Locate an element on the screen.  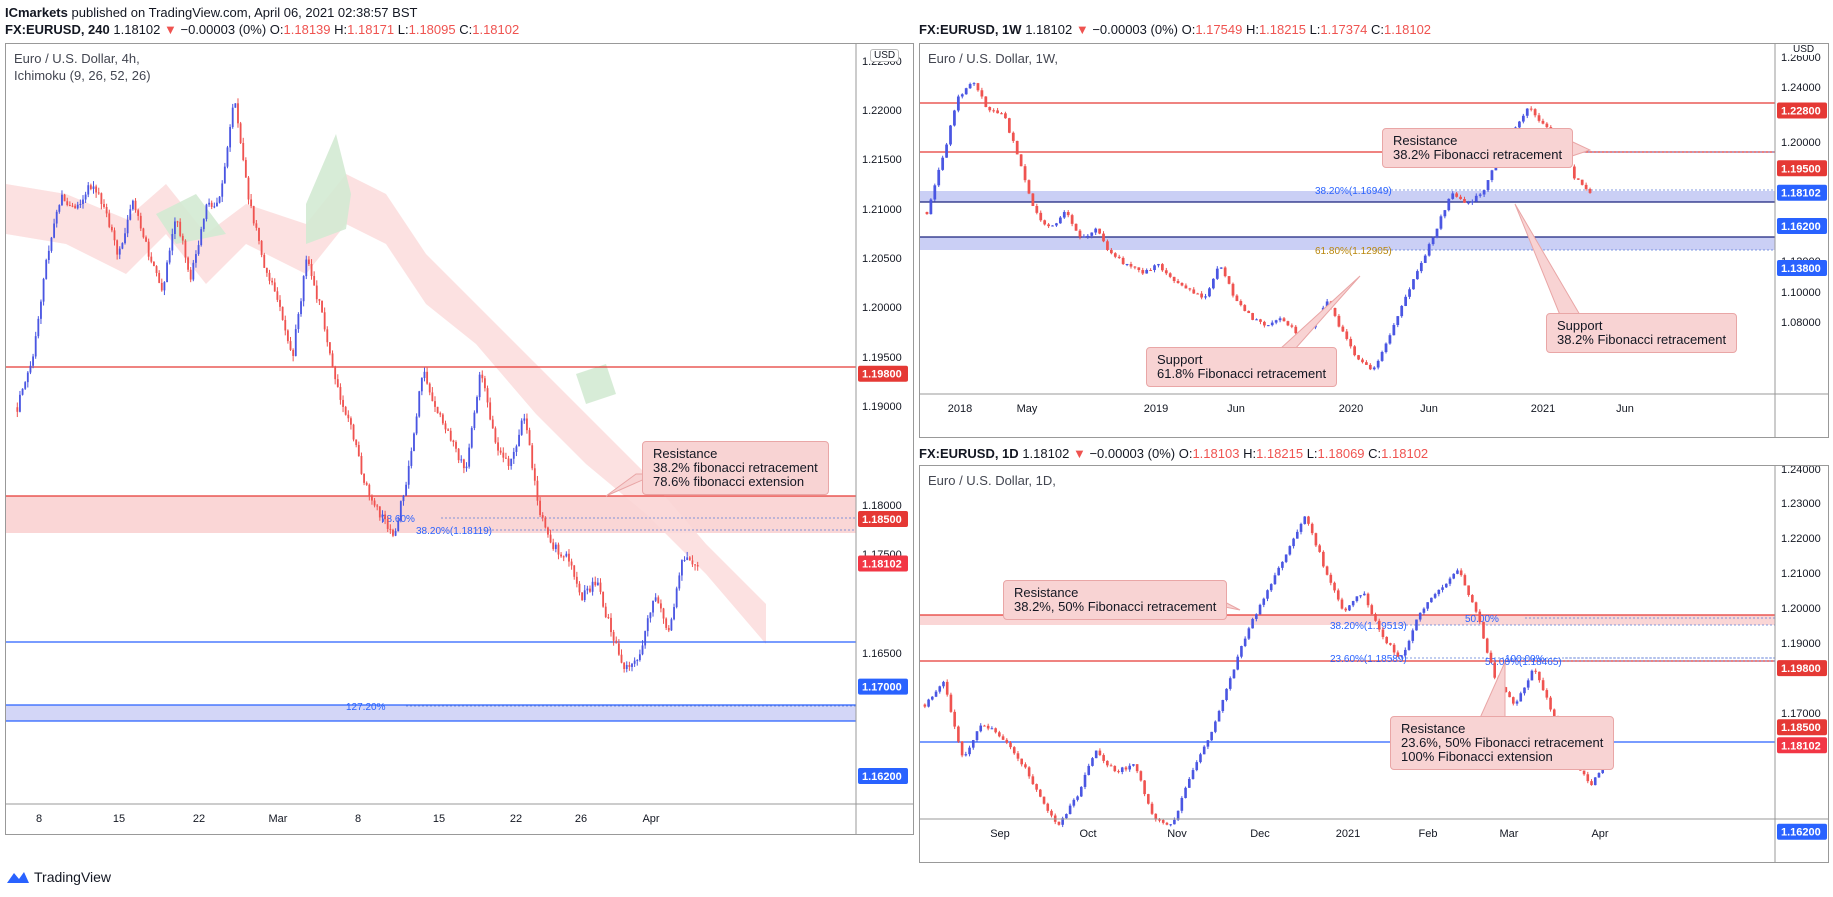
price-level-tag-label: 1.16200 is located at coordinates (1801, 227).